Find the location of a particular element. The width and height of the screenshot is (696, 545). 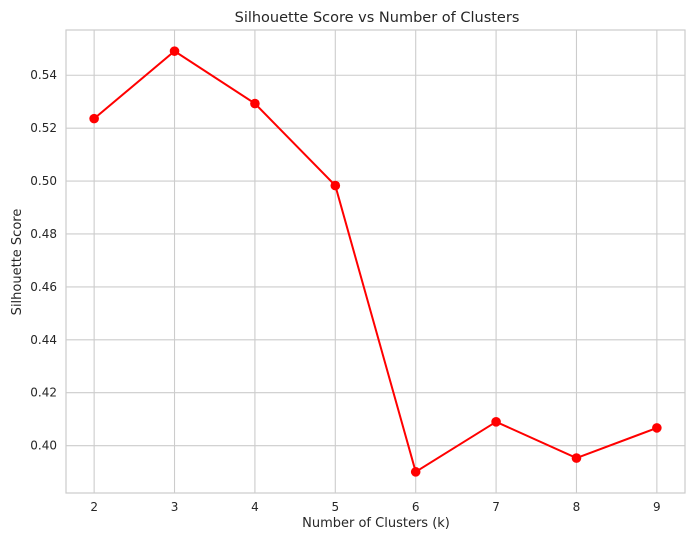

x-tick-label: 8 is located at coordinates (577, 507).